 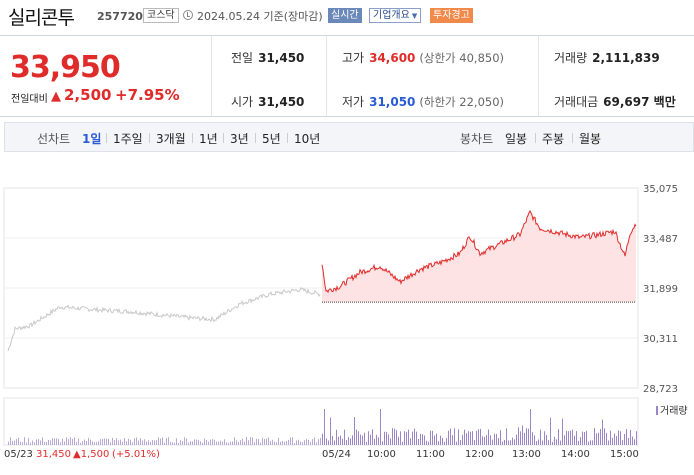 I want to click on company-overview-button: 기업개요 ▼, so click(x=395, y=15).